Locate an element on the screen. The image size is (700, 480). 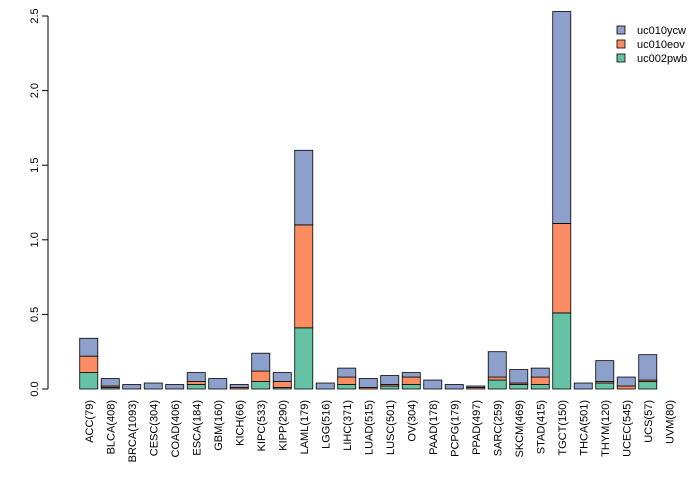
x-tick-label: LGG(516) is located at coordinates (326, 424).